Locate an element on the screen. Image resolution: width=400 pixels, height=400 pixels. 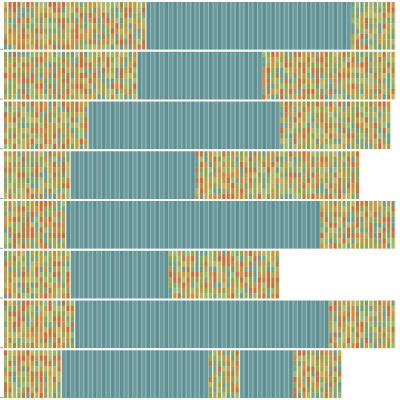
row-8-segment-2-aligned is located at coordinates (135, 374).